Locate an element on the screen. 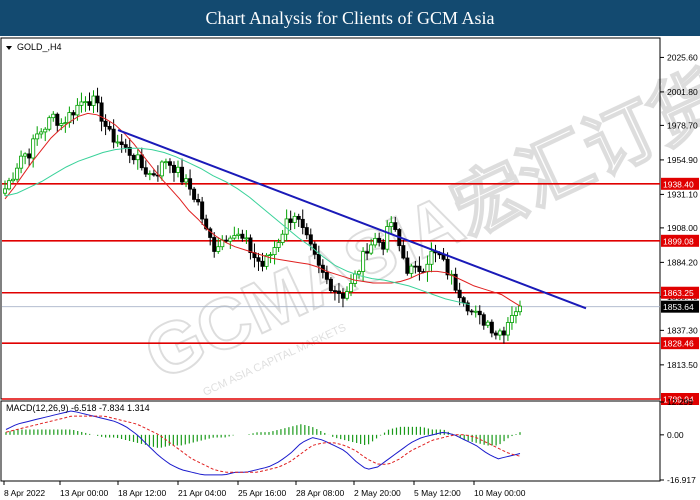  macd-axis-label: 12.299 is located at coordinates (680, 402).